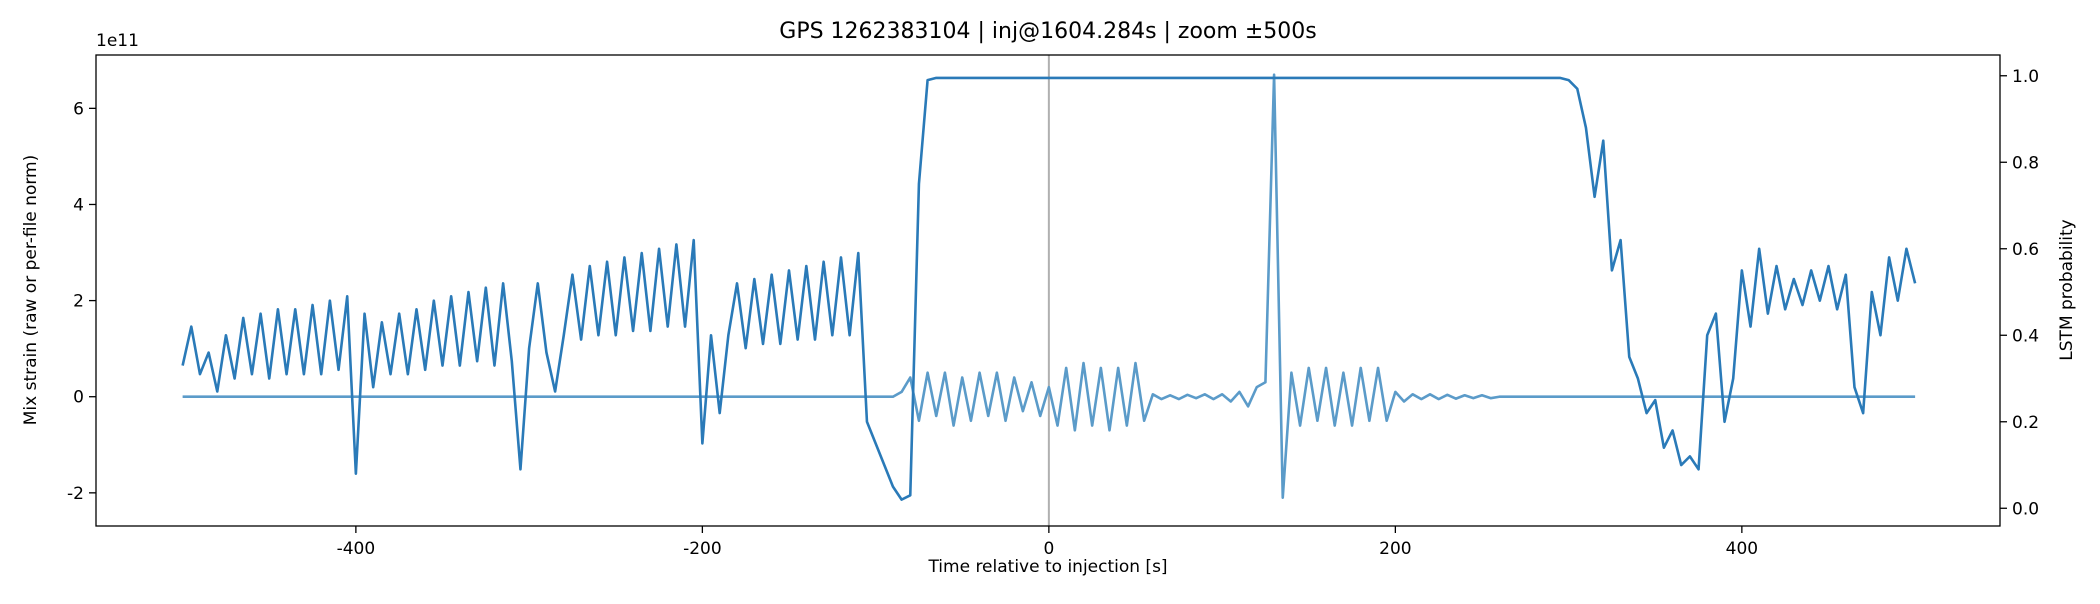 The height and width of the screenshot is (604, 2100). I want to click on x-tick-label: -400, so click(356, 549).